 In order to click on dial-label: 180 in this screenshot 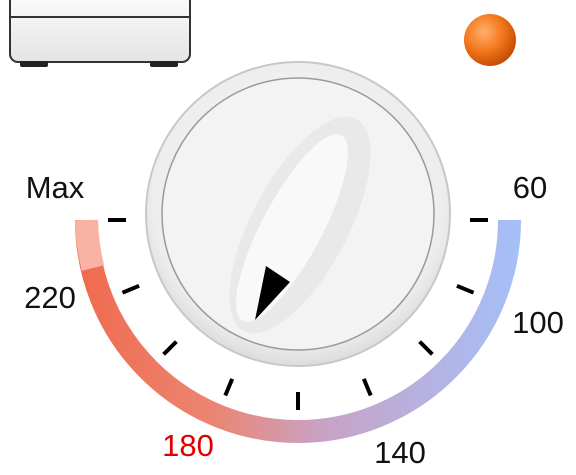, I will do `click(188, 445)`.